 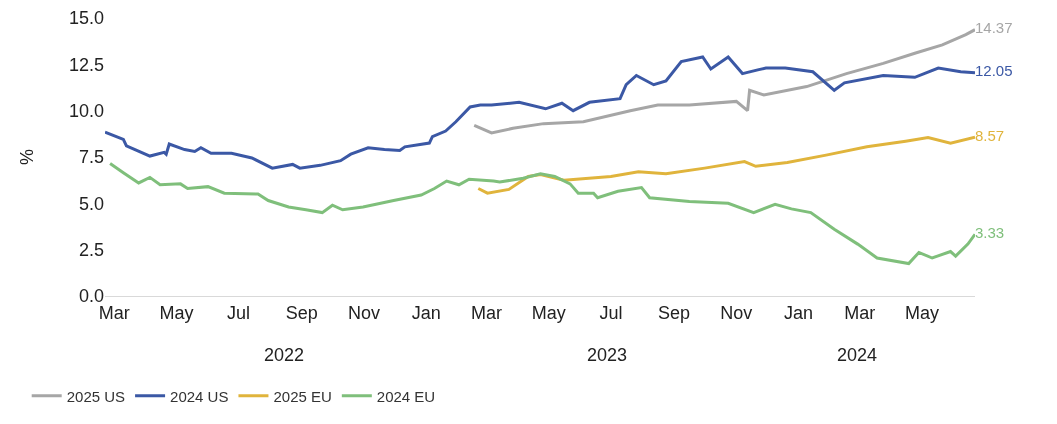 What do you see at coordinates (990, 233) in the screenshot?
I see `data-label: 3.33` at bounding box center [990, 233].